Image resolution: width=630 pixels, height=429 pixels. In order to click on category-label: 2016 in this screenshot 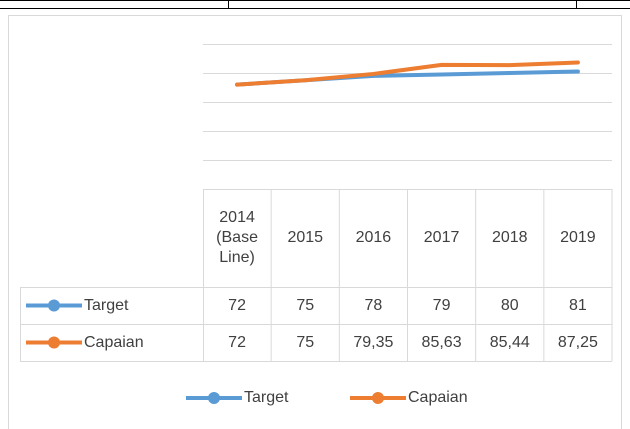, I will do `click(373, 237)`.